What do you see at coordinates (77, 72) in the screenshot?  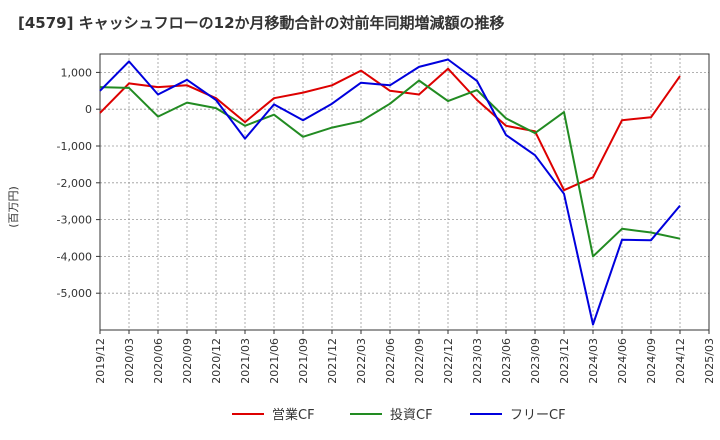 I see `y-tick-label: 1,000` at bounding box center [77, 72].